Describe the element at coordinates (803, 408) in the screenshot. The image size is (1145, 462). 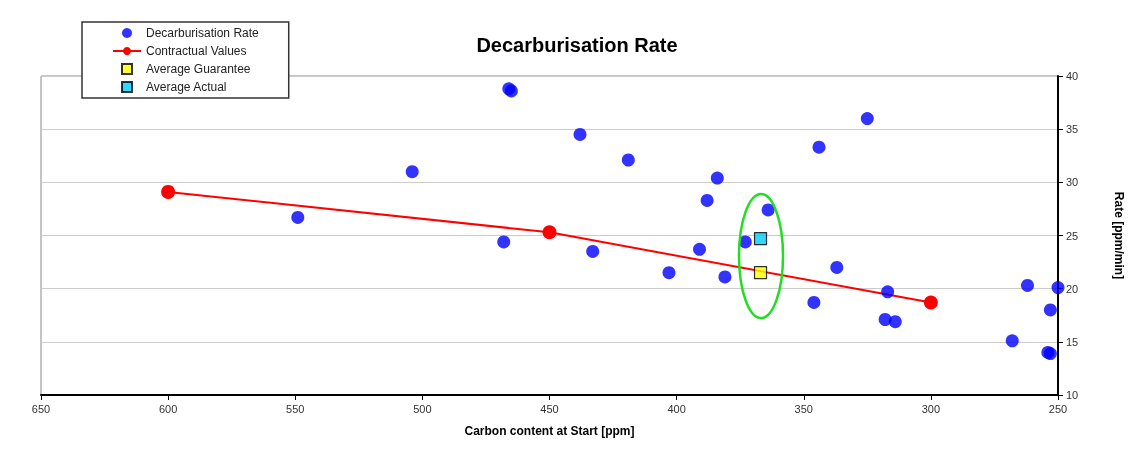
I see `x-tick-label: 350` at that location.